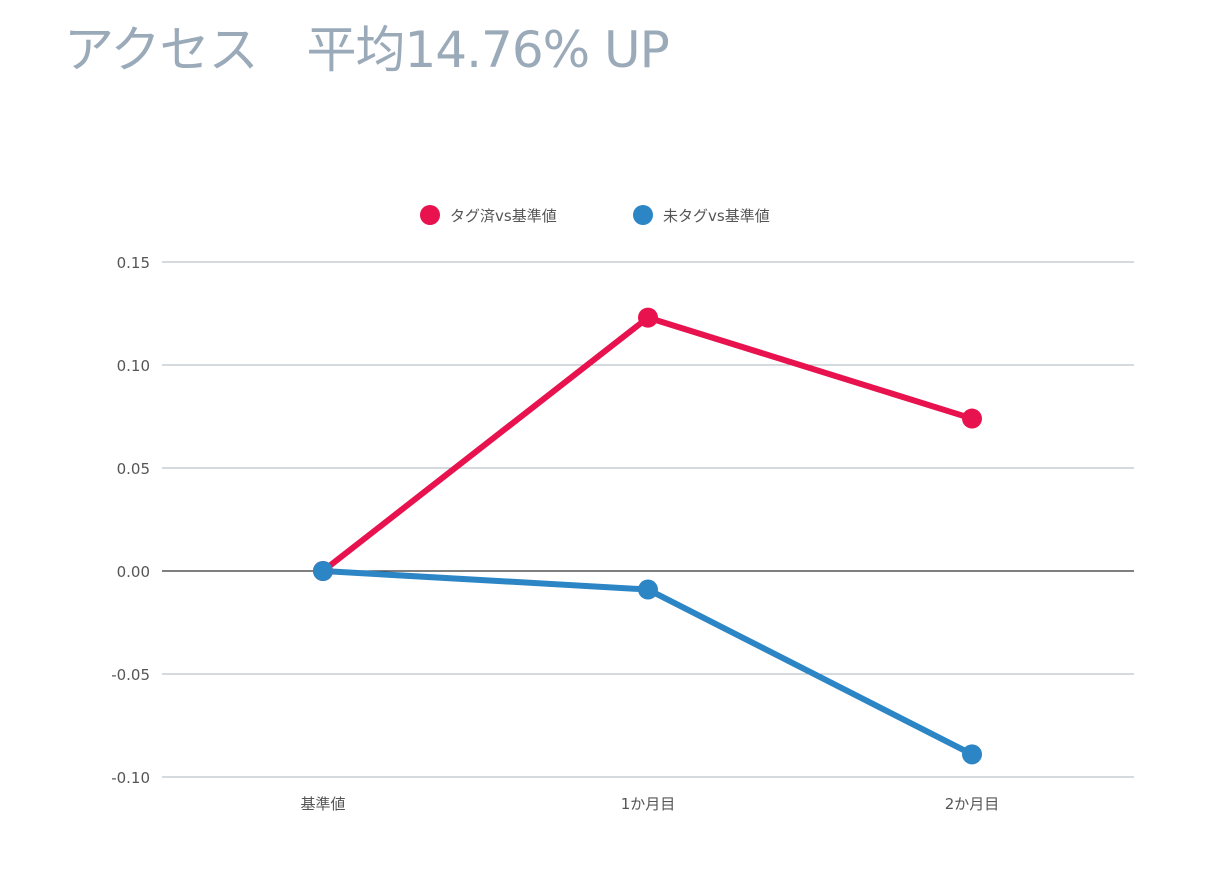 The height and width of the screenshot is (875, 1232). I want to click on y-tick-label: 0.15, so click(133, 263).